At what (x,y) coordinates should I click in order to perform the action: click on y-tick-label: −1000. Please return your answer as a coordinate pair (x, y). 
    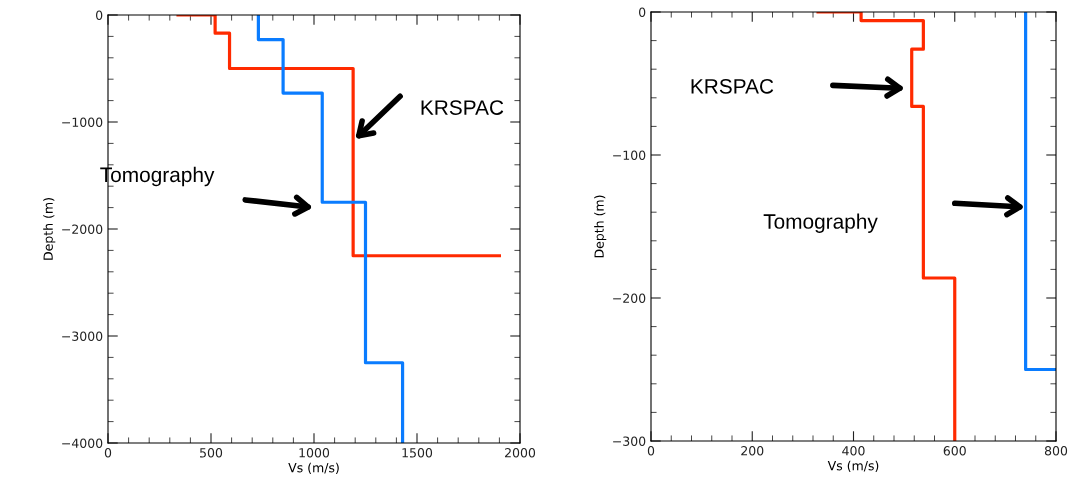
    Looking at the image, I should click on (82, 122).